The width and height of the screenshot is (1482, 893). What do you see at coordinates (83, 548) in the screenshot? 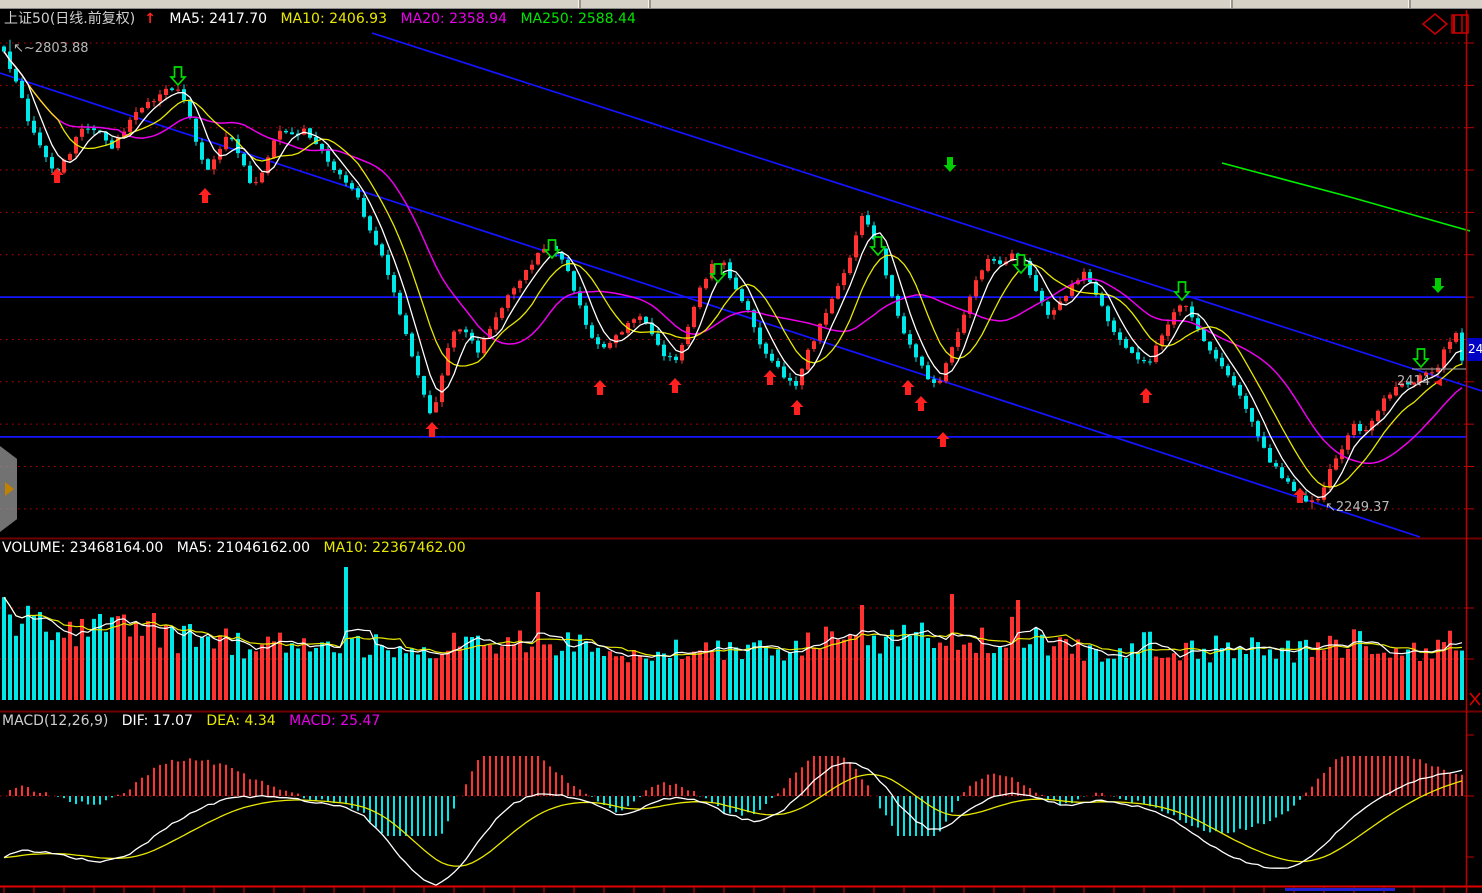
I see `volume-value: VOLUME: 23468164.00` at bounding box center [83, 548].